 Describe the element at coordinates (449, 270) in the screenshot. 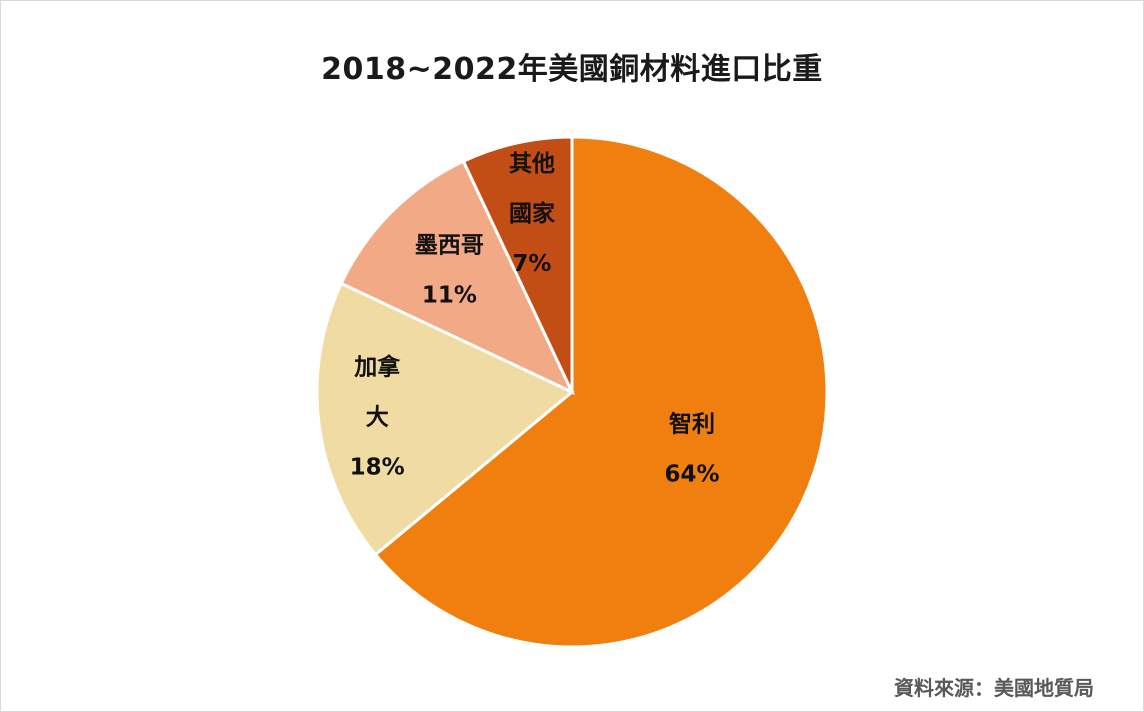

I see `slice-label-3: 墨西哥 11%` at that location.